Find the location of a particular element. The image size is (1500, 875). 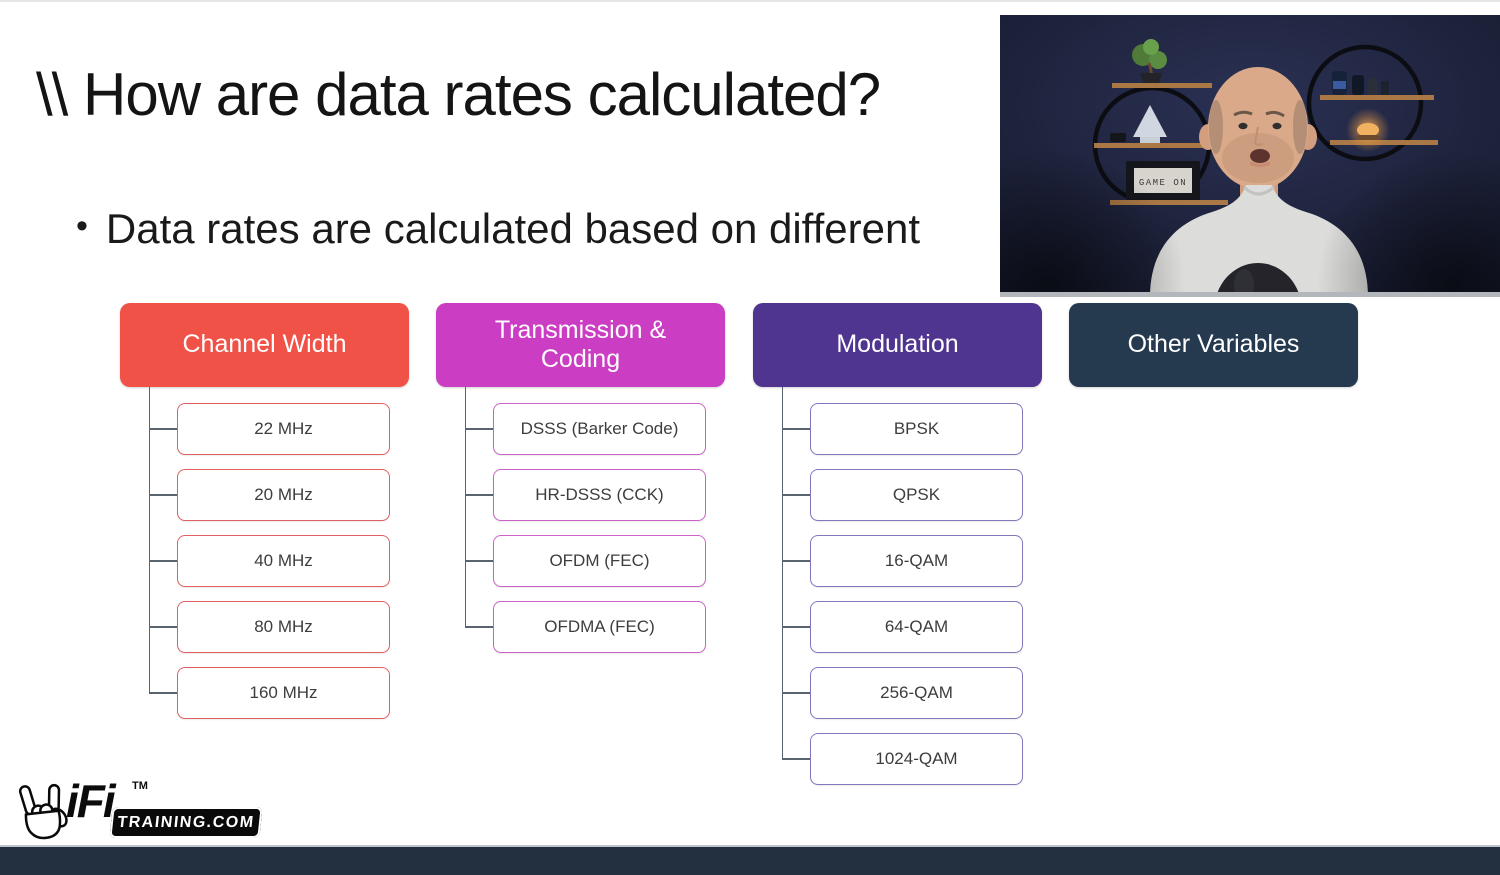

nose is located at coordinates (1258, 136).